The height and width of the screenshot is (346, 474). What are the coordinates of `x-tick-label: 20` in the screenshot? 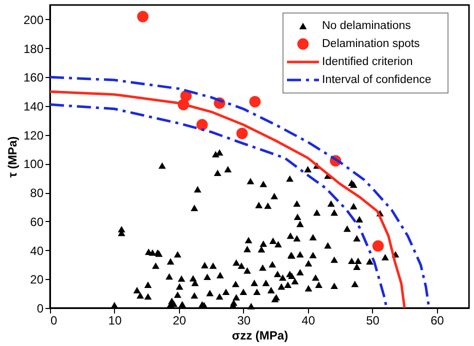 It's located at (179, 321).